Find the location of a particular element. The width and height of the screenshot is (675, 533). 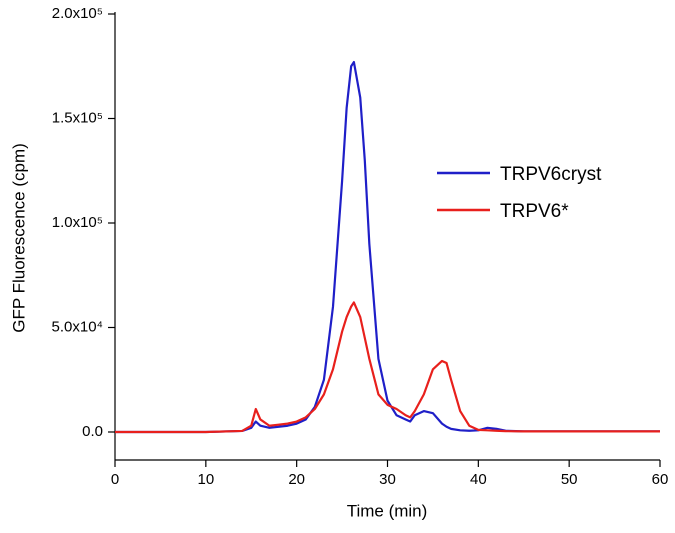

y-axis-title: GFP Fluorescence (cpm) is located at coordinates (18, 238).